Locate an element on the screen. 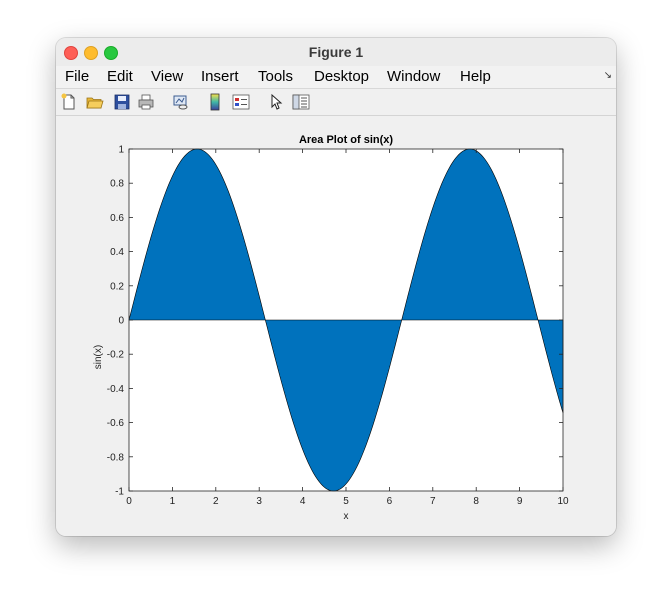 This screenshot has height=611, width=672. open-file-icon is located at coordinates (95, 102).